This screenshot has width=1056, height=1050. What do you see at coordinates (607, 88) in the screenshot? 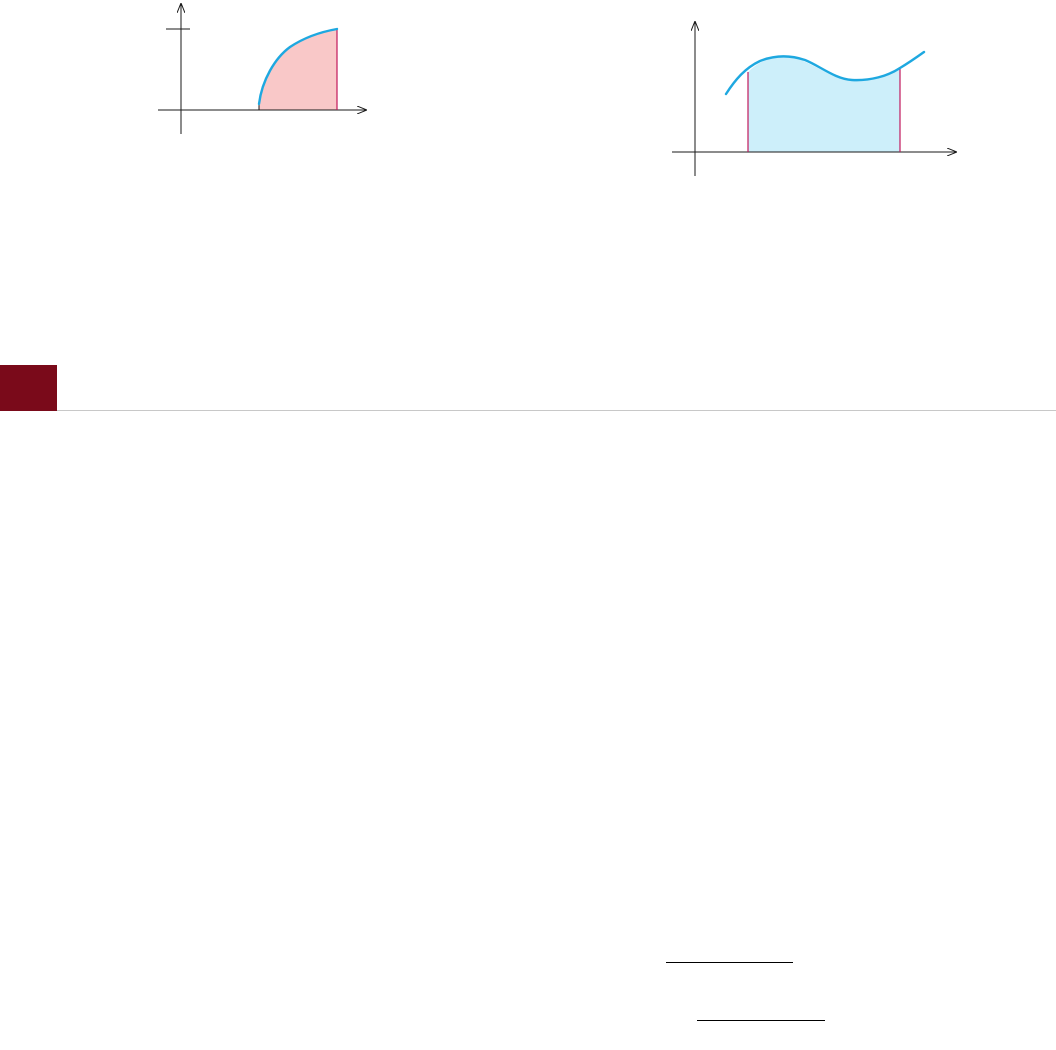
I see `figures-canvas` at bounding box center [607, 88].